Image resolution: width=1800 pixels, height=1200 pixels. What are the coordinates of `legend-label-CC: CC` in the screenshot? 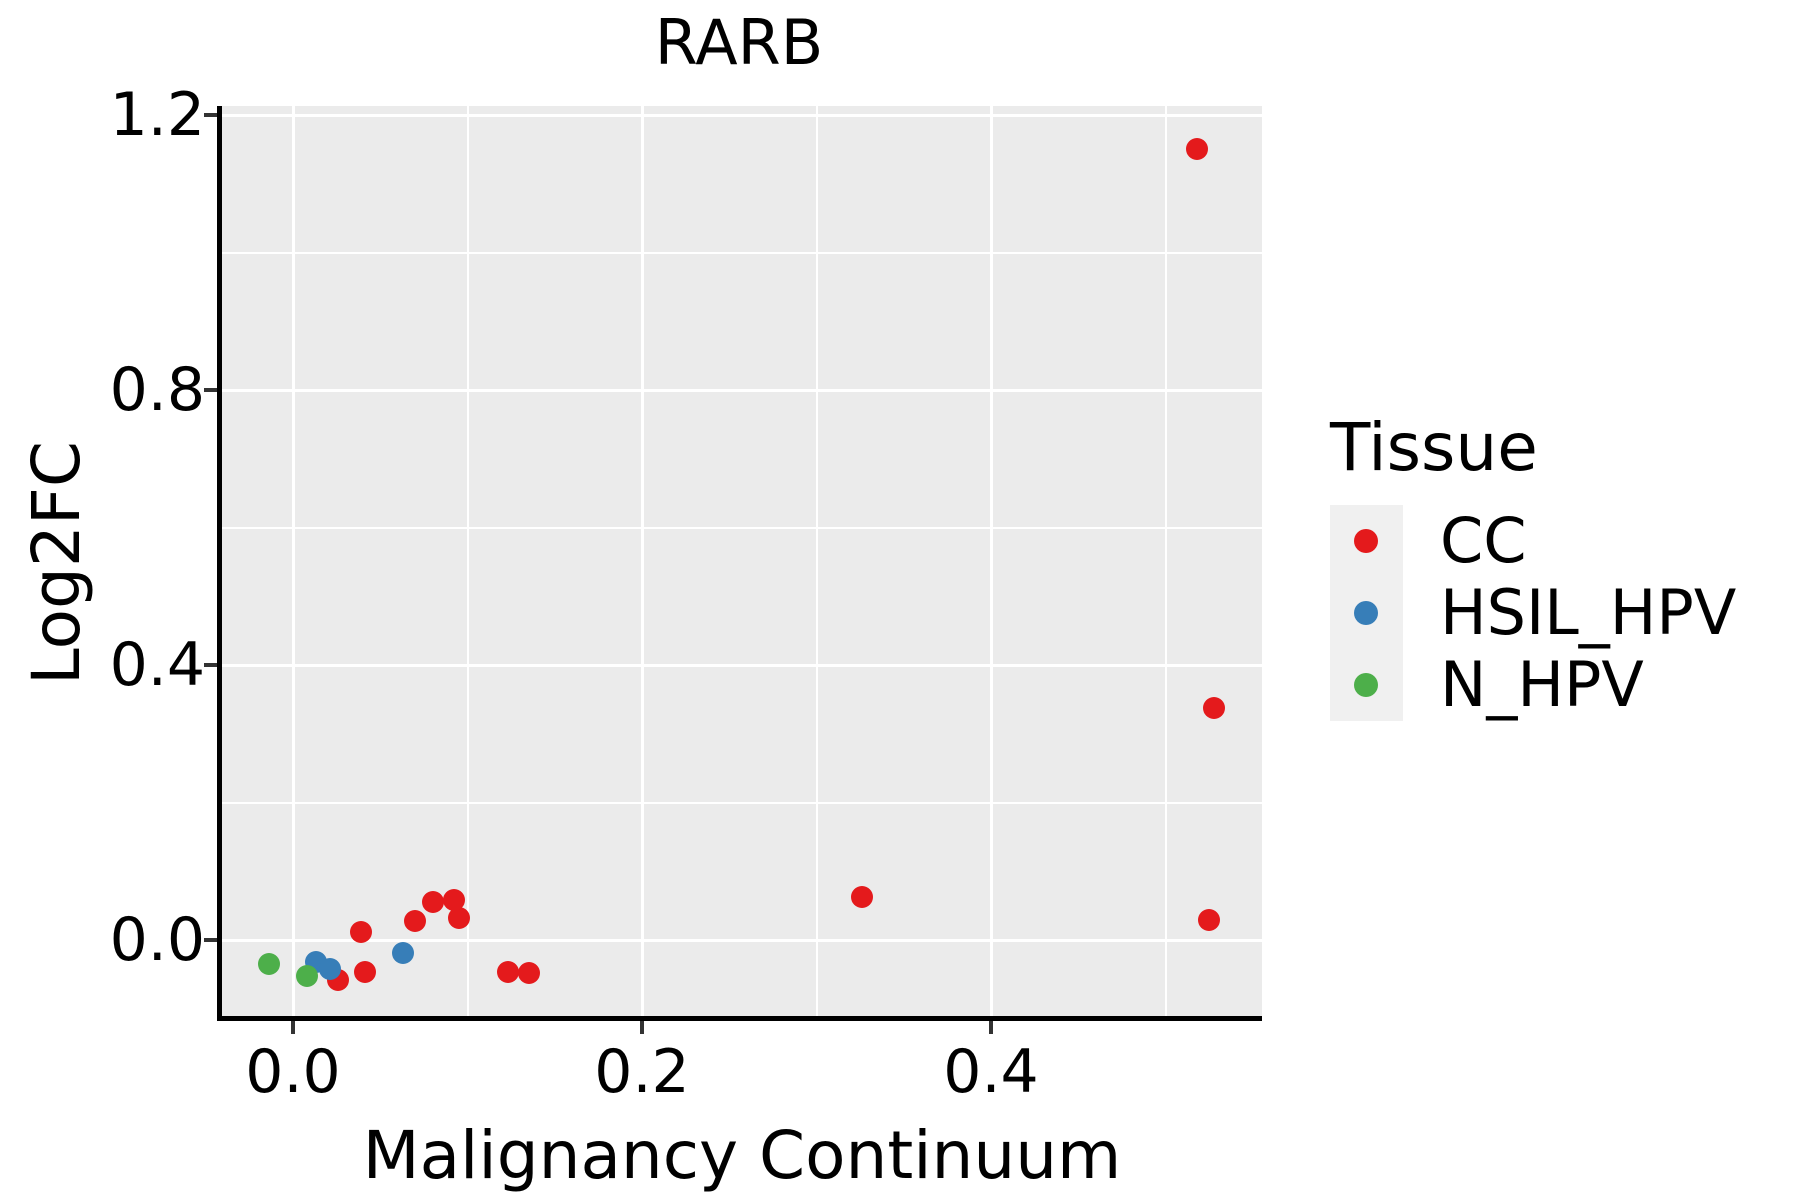 It's located at (1483, 540).